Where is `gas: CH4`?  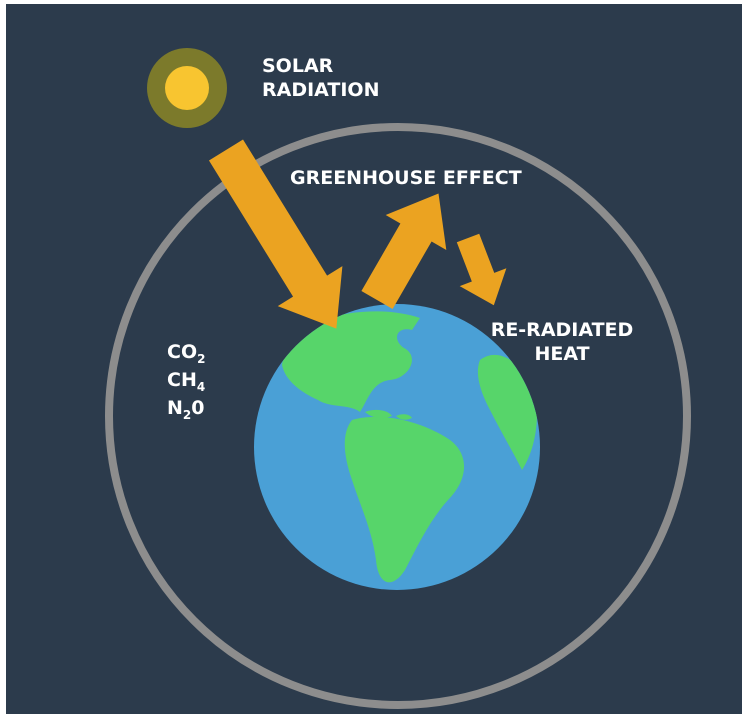
gas: CH4 is located at coordinates (186, 381).